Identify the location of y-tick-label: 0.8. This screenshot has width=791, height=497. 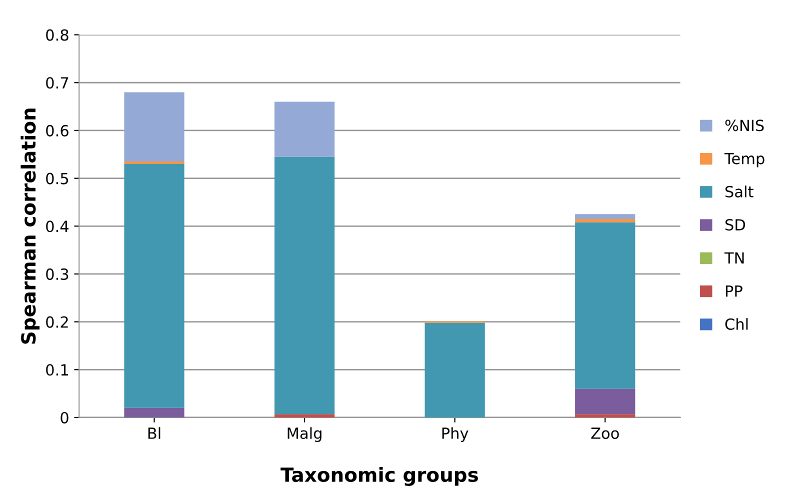
(57, 35).